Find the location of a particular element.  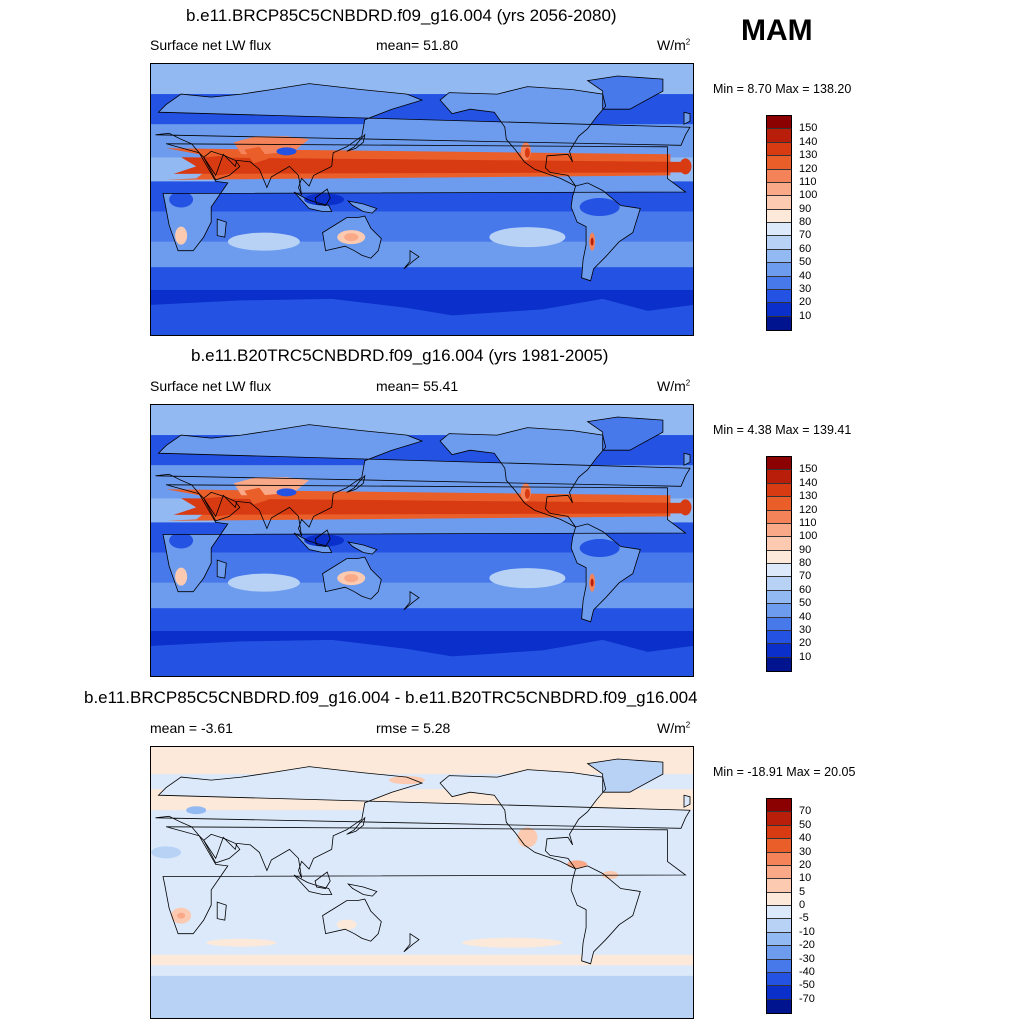

colorbar-tick-label: 70 is located at coordinates (805, 811).